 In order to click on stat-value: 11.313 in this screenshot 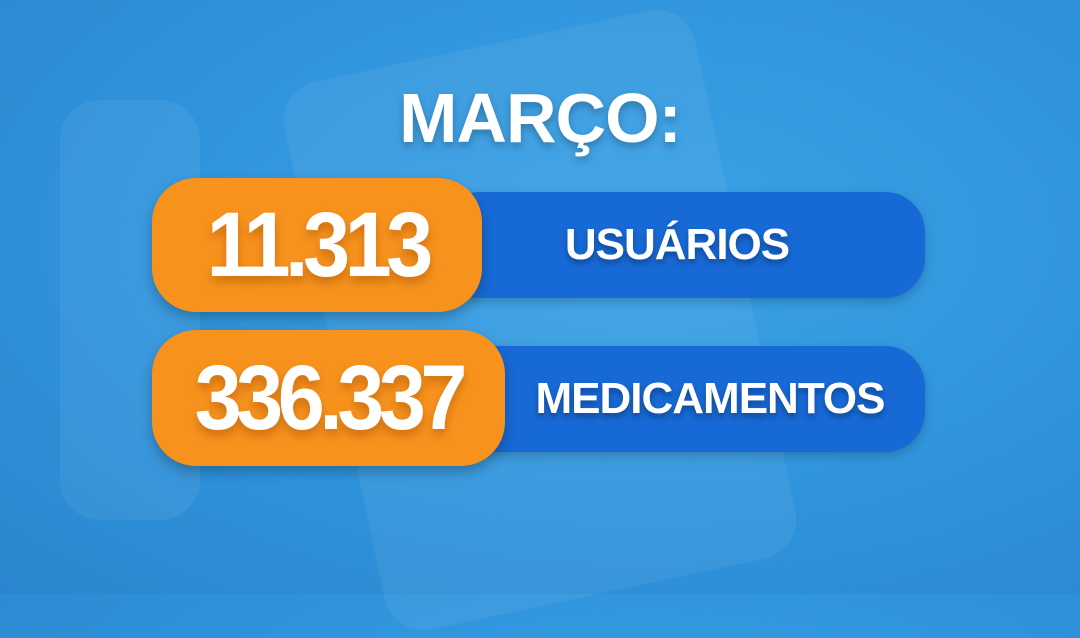, I will do `click(319, 244)`.